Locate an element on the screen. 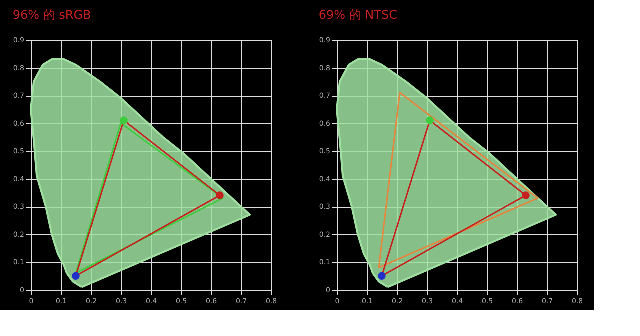  chart-title: 96% 的 sRGB is located at coordinates (52, 15).